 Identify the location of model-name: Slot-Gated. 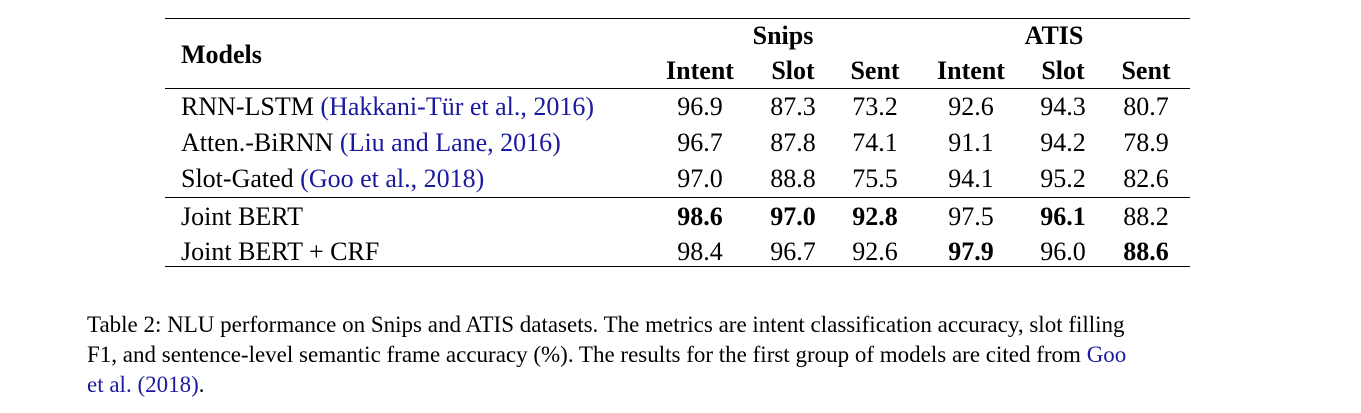
(237, 178).